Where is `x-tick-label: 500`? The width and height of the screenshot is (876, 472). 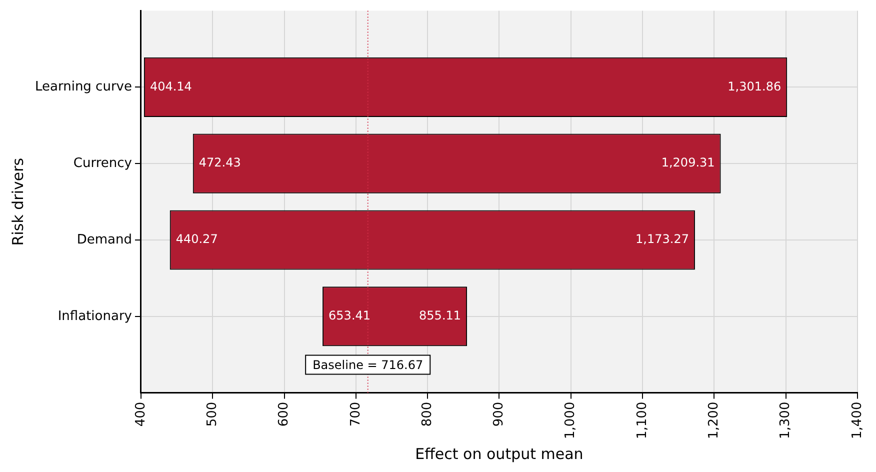 x-tick-label: 500 is located at coordinates (212, 414).